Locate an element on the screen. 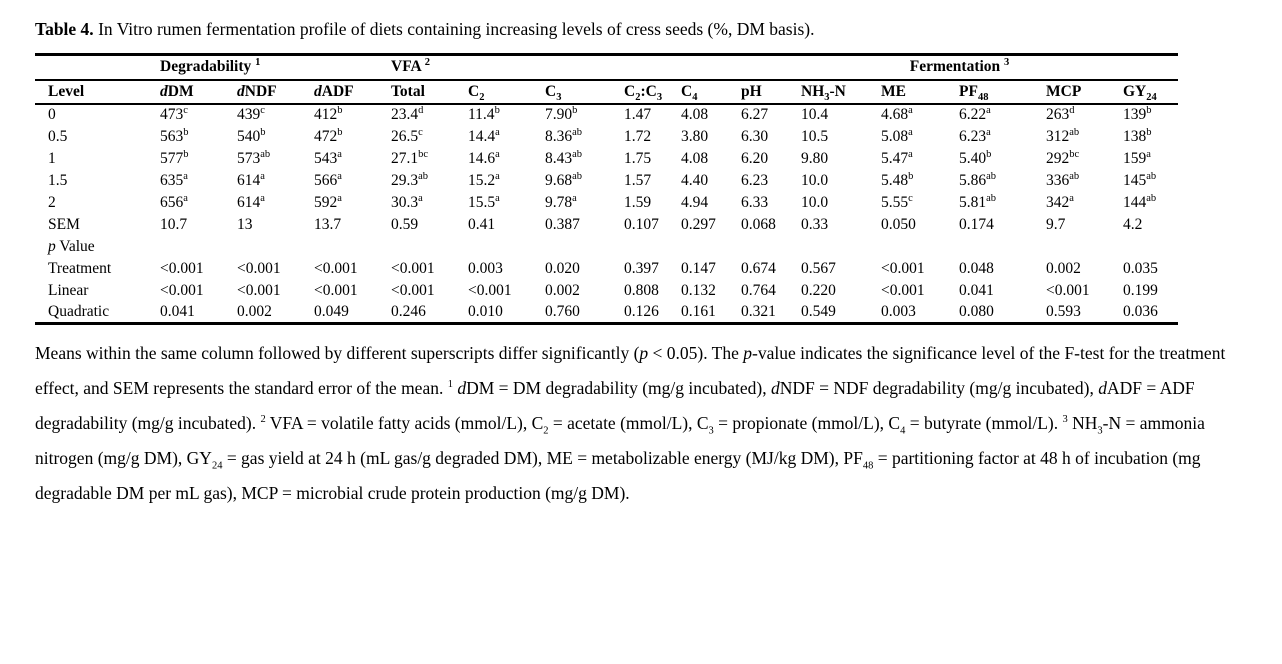 This screenshot has width=1282, height=664. table-cell: 9.78a is located at coordinates (561, 201).